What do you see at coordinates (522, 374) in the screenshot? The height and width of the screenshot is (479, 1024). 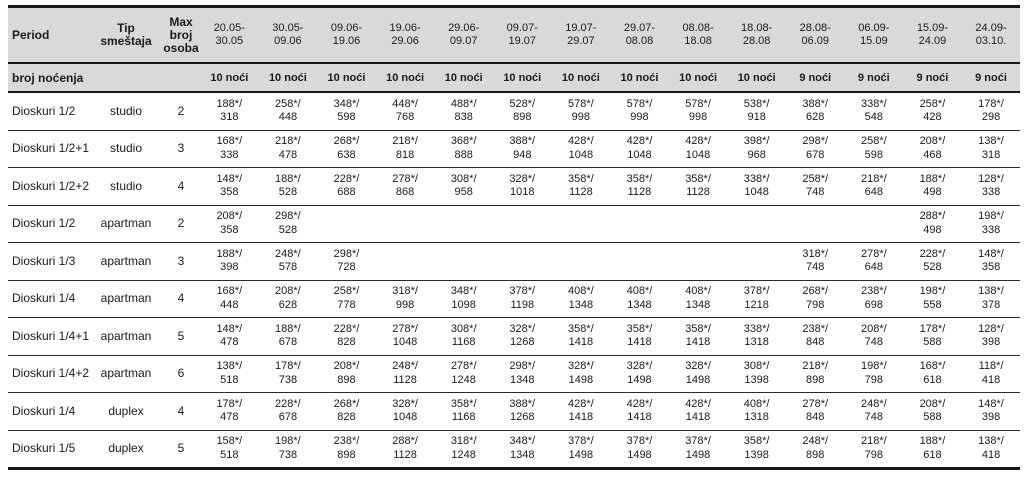 I see `price-cell: 298*/ 1348` at bounding box center [522, 374].